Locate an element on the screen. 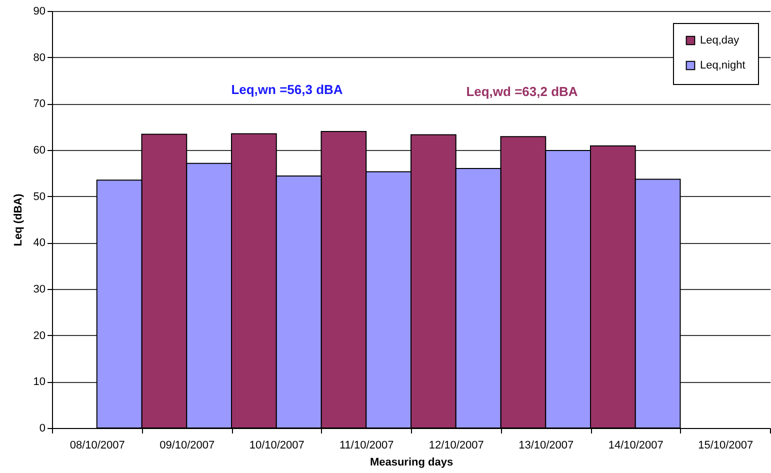  x-tick-label: 08/10/2007 is located at coordinates (97, 446).